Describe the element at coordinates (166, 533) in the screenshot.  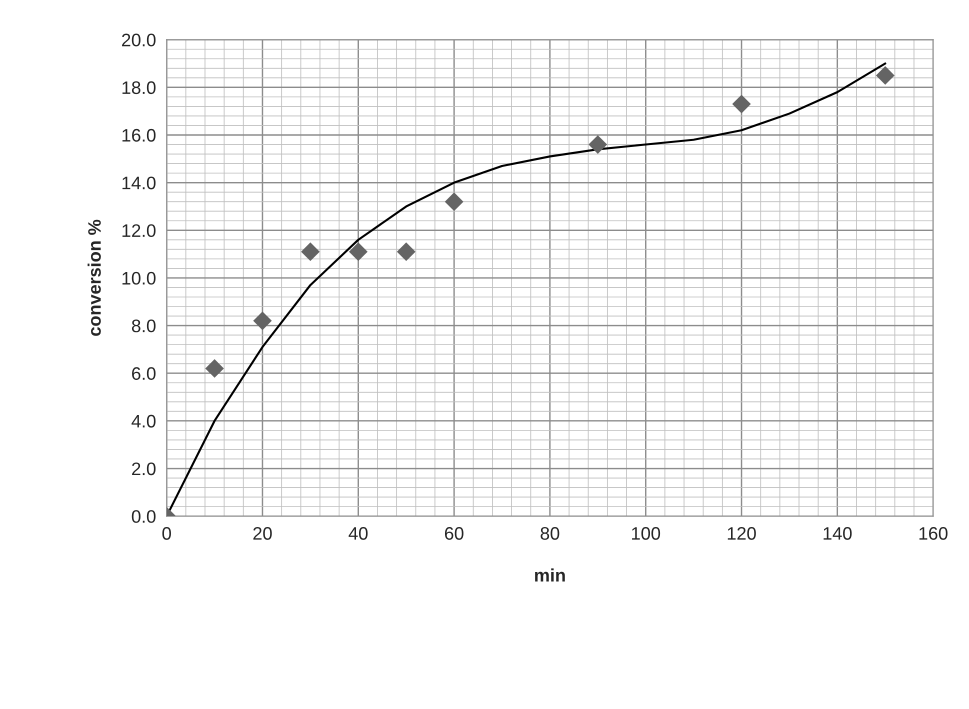
I see `x-tick-label: 0` at that location.